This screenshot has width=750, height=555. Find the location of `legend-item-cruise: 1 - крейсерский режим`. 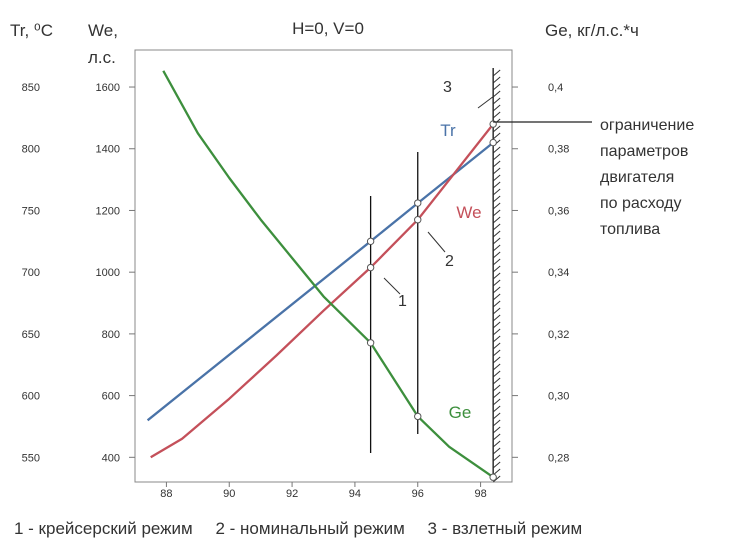

legend-item-cruise: 1 - крейсерский режим is located at coordinates (103, 528).